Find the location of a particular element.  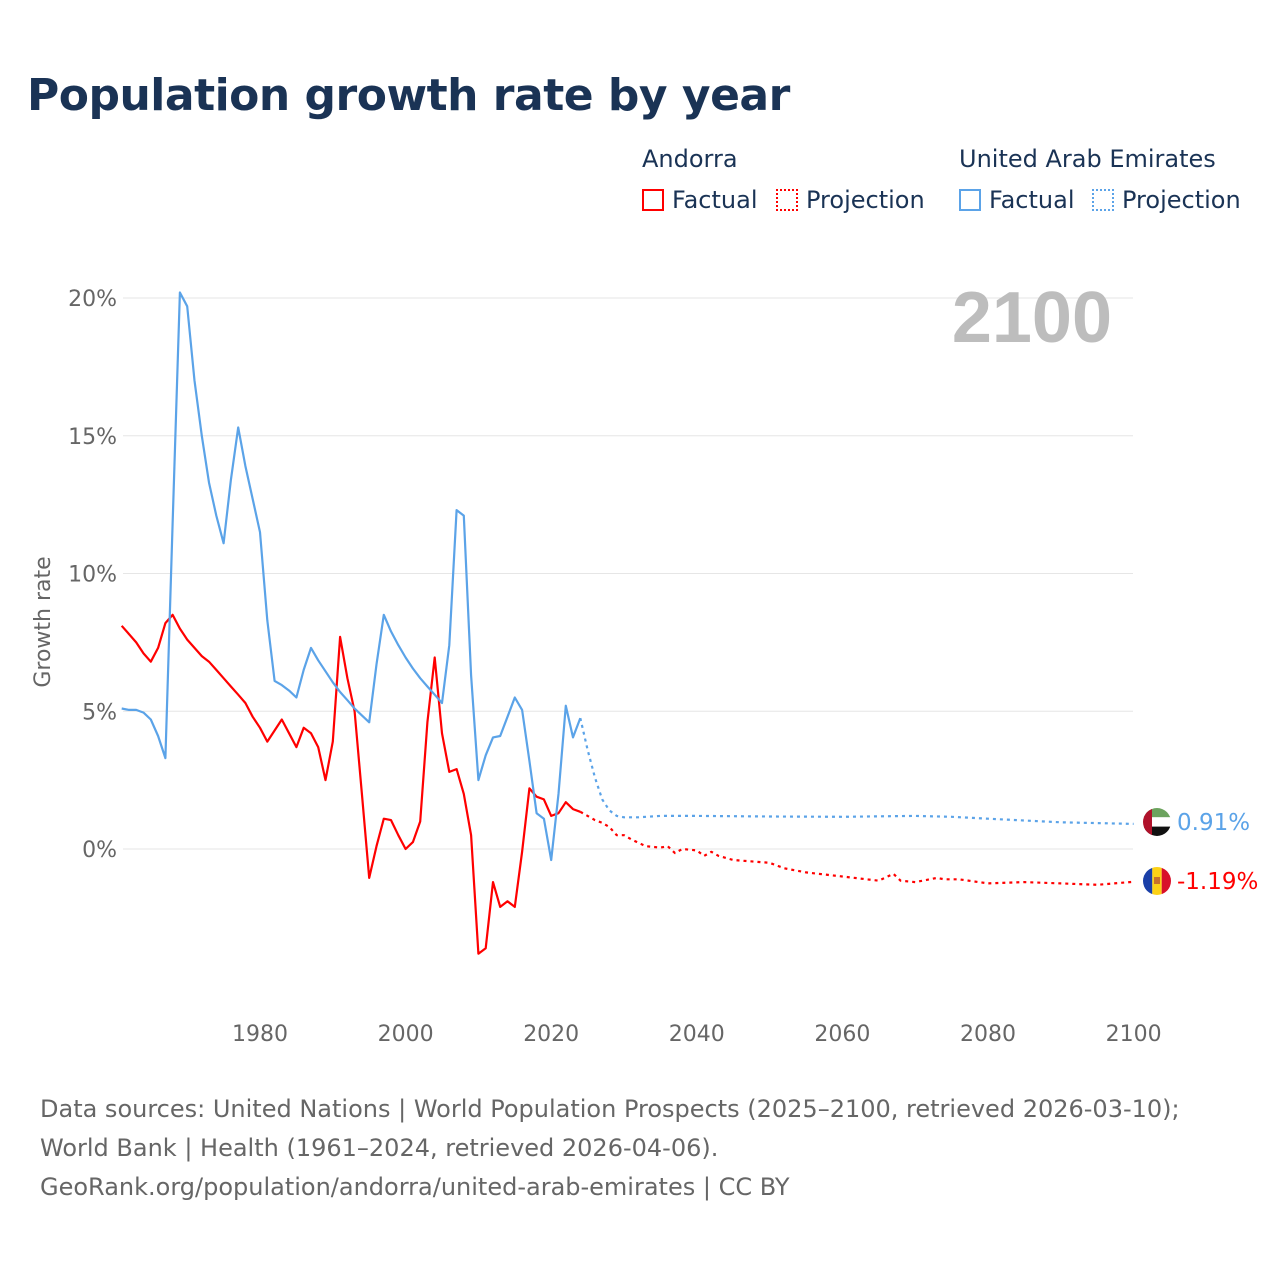

legend-uae-factual: Factual is located at coordinates (1017, 200).